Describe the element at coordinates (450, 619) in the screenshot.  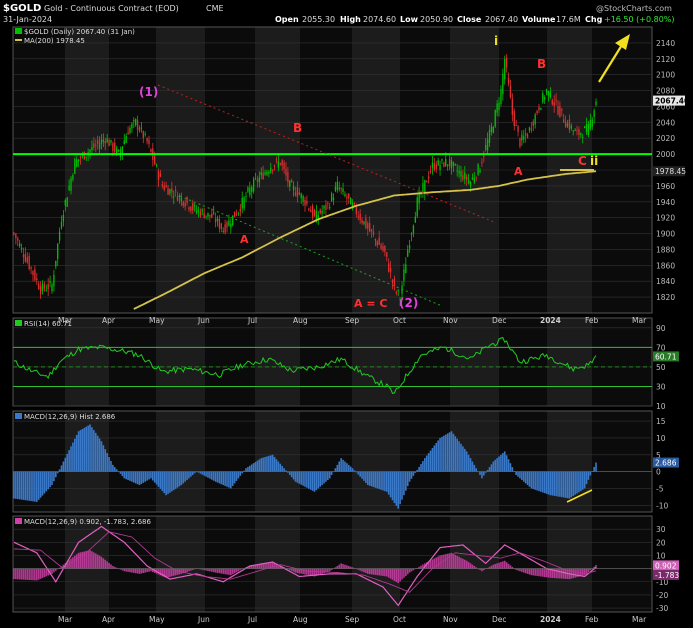
I see `x-tick-label: Nov` at that location.